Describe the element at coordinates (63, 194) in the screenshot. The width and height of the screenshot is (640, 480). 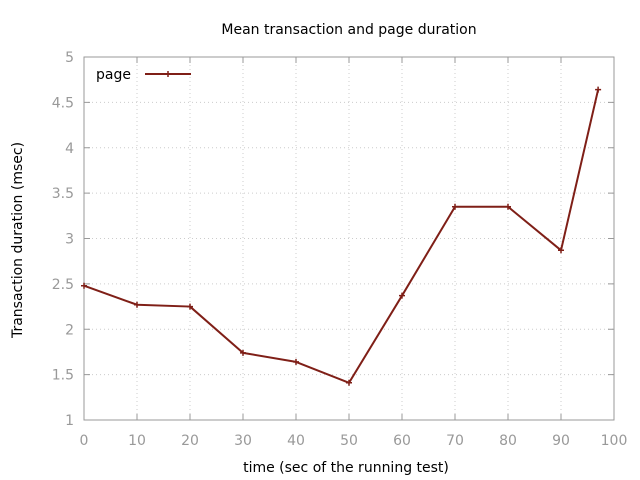
I see `y-tick-label: 3.5` at that location.